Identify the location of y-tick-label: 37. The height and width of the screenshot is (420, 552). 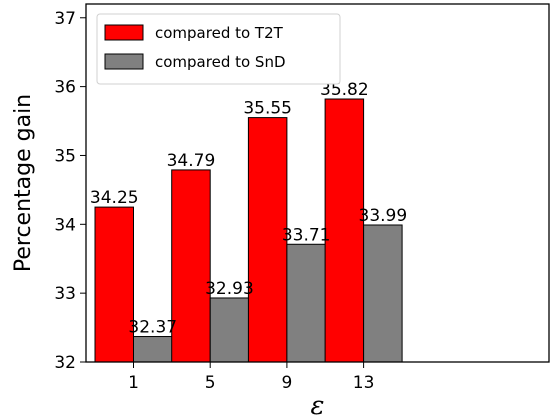
(65, 19).